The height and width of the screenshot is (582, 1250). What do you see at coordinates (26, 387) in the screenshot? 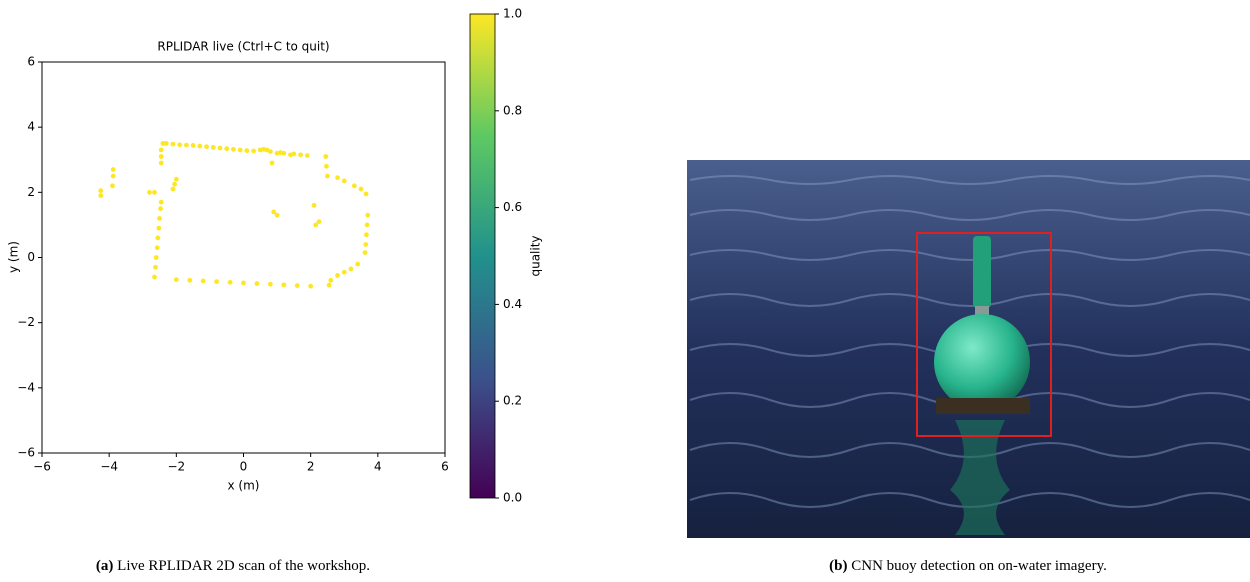
I see `y-tick-label: −4` at bounding box center [26, 387].